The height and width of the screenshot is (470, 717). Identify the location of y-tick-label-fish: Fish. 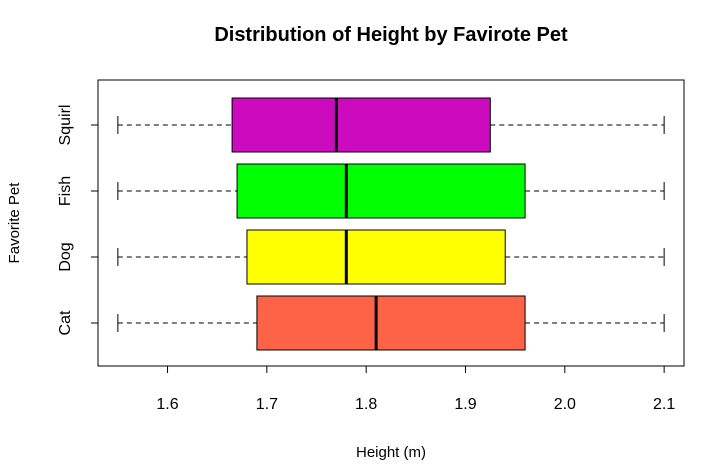
(65, 191).